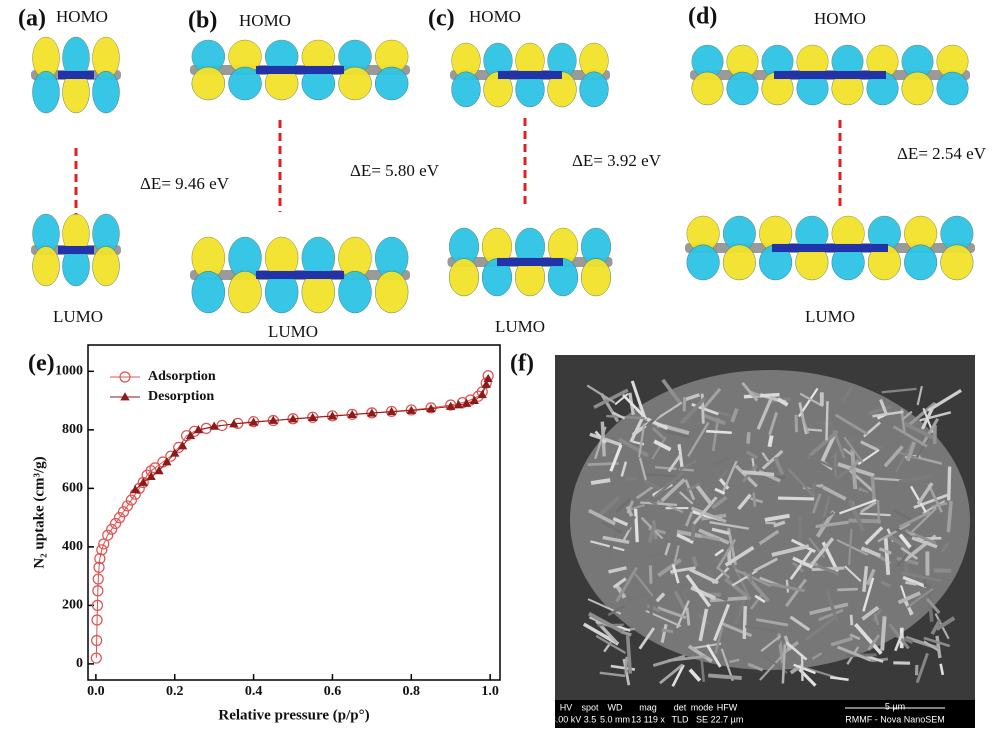 Image resolution: width=995 pixels, height=732 pixels. I want to click on sem-info-bar, so click(765, 714).